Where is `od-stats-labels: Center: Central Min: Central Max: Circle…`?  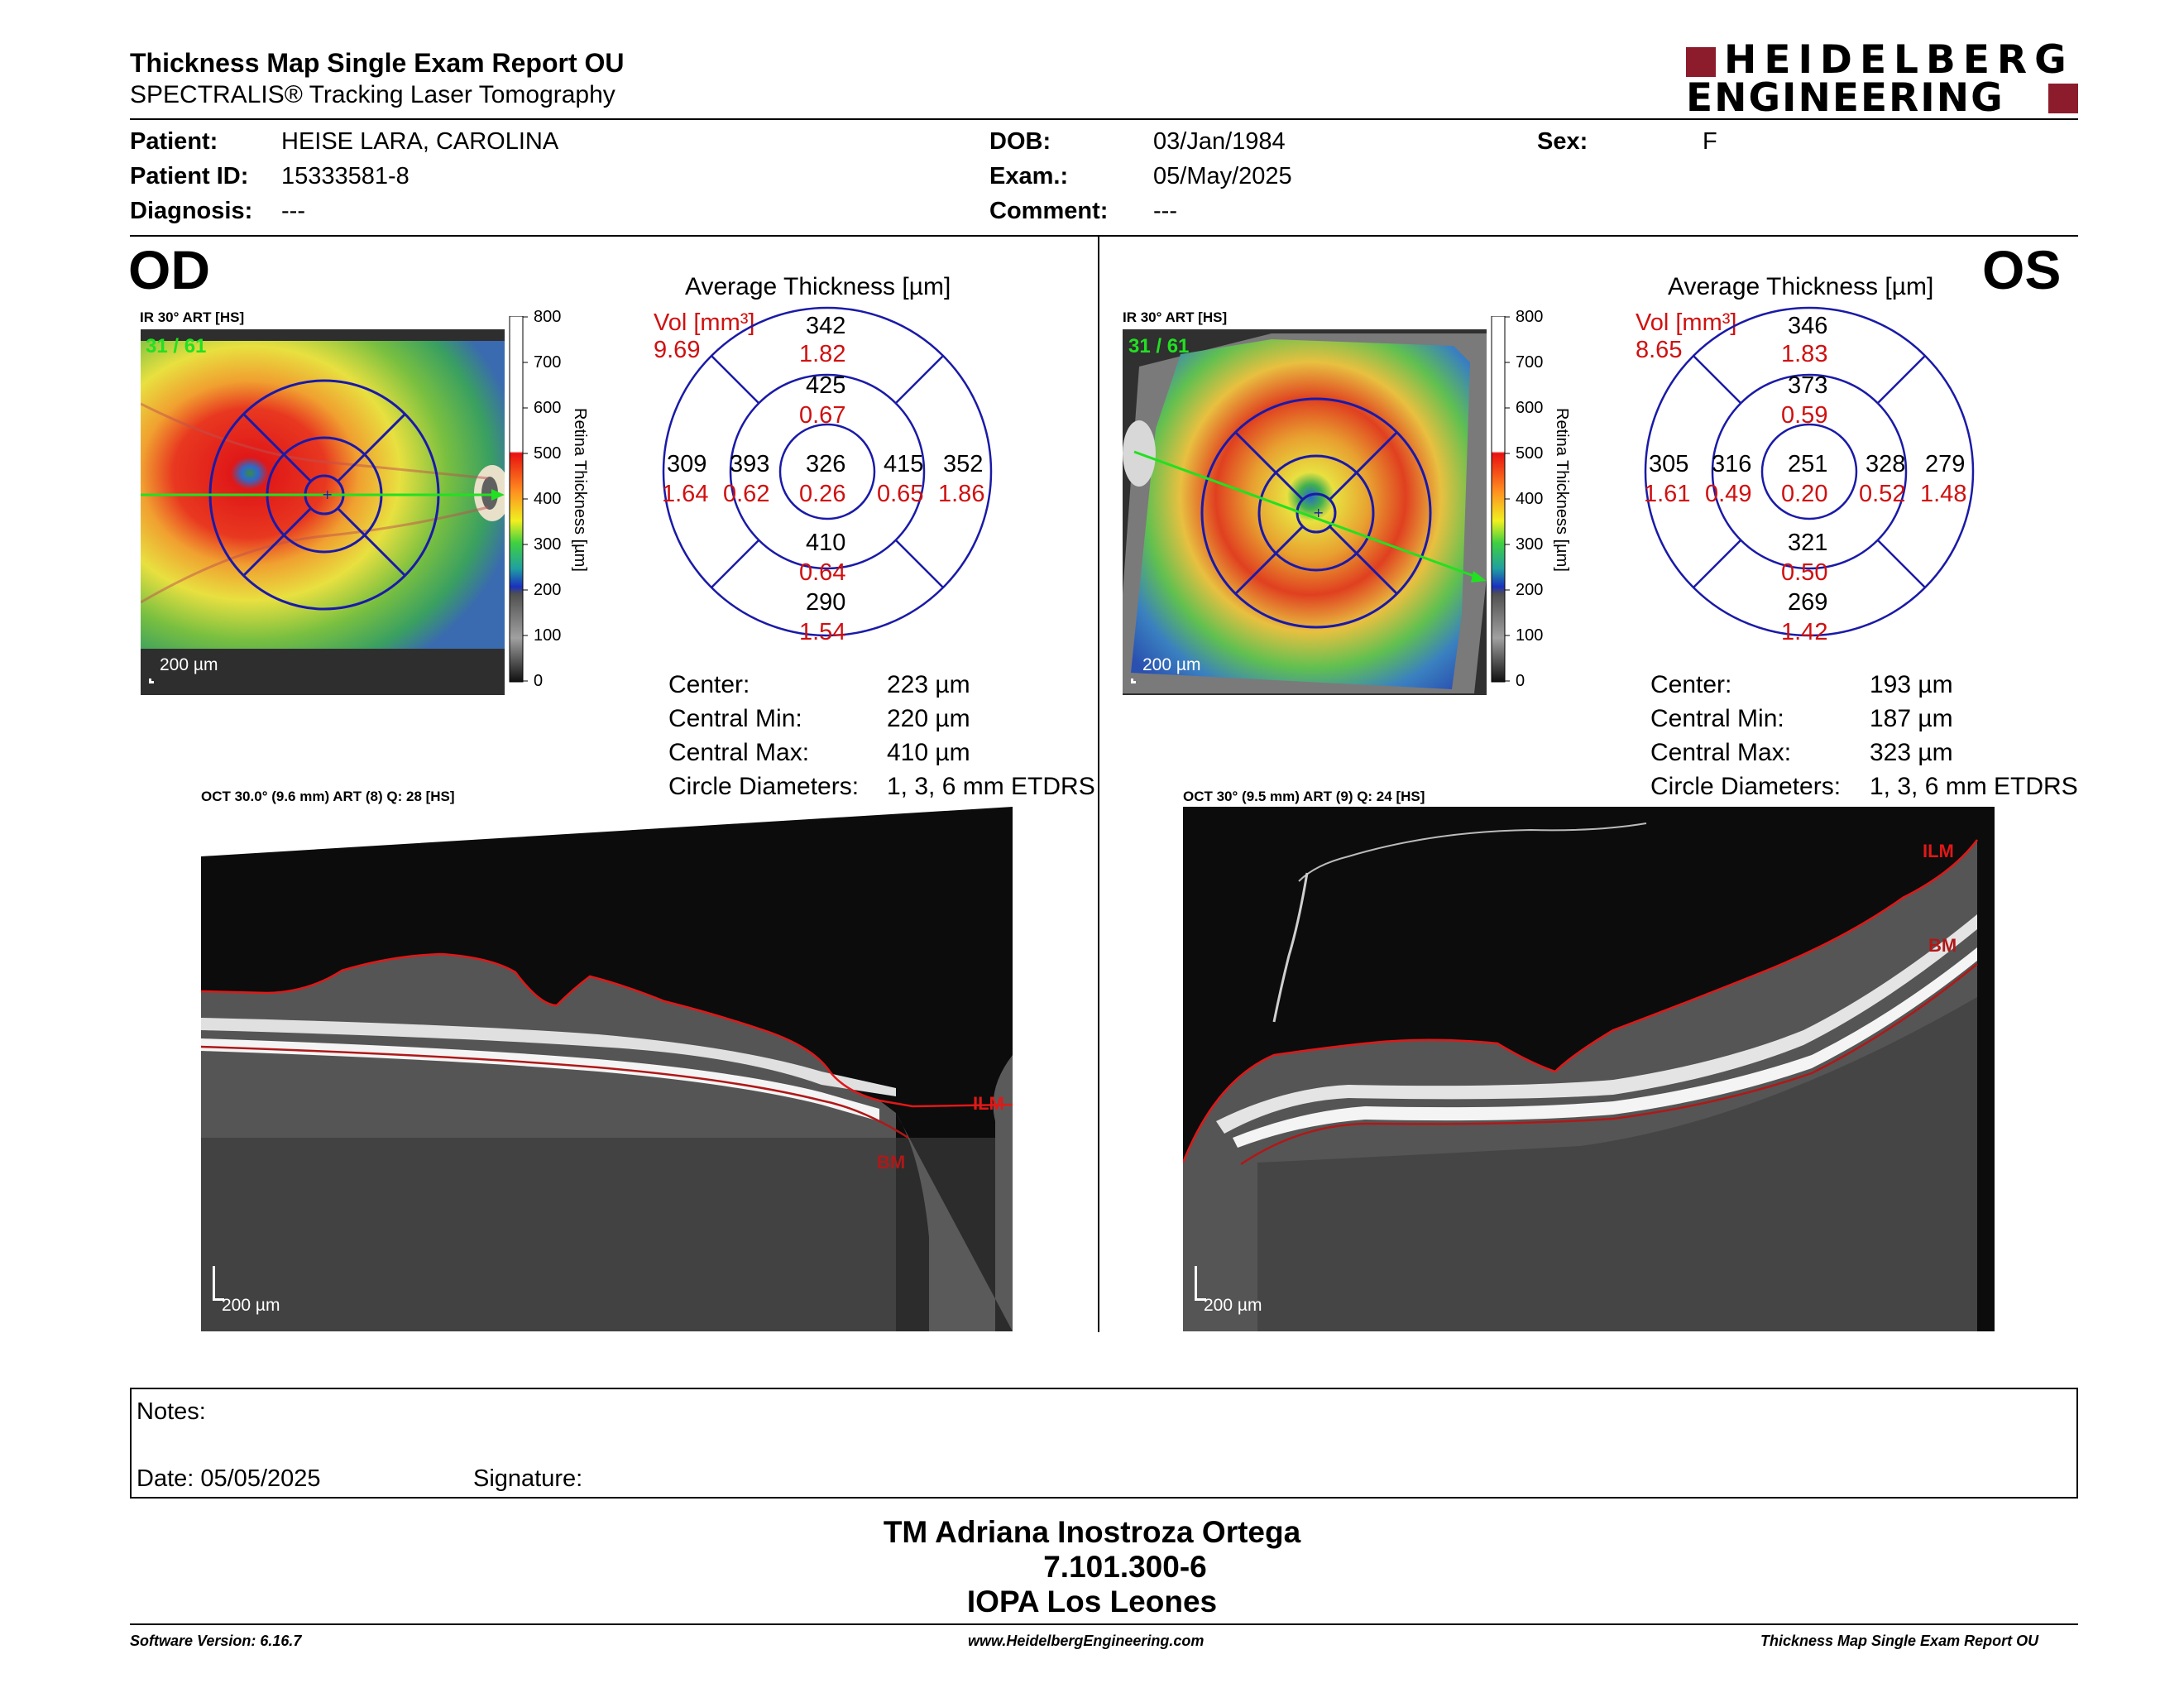 od-stats-labels: Center: Central Min: Central Max: Circle… is located at coordinates (763, 735).